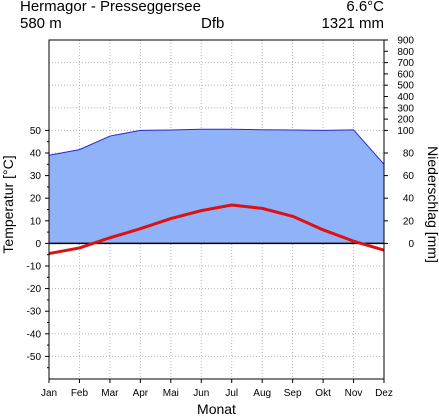 This screenshot has height=418, width=439. Describe the element at coordinates (405, 86) in the screenshot. I see `y2-tick-label: 500` at that location.